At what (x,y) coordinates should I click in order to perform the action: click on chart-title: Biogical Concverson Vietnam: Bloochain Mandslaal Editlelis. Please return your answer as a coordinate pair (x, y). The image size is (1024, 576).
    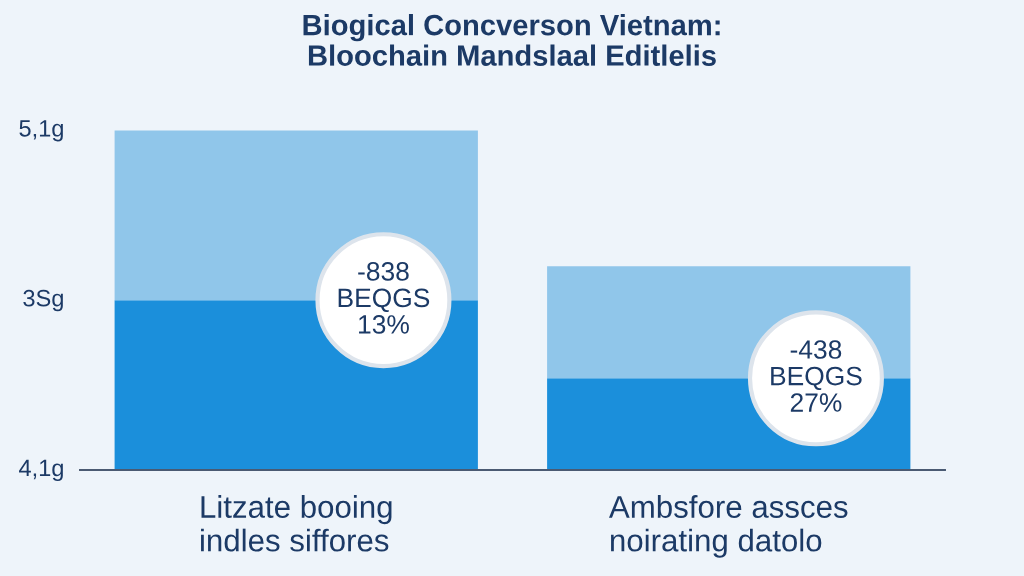
    Looking at the image, I should click on (511, 40).